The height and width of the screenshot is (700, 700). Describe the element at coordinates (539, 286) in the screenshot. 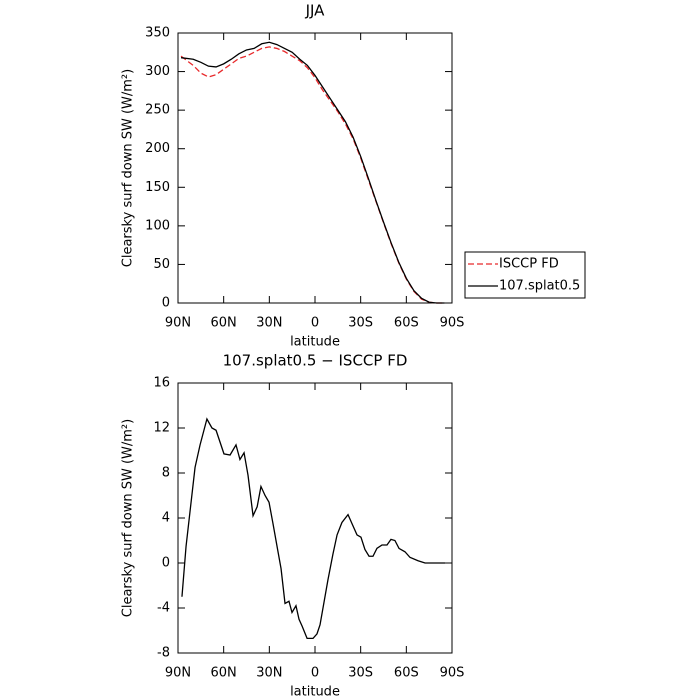

I see `legend-label: 107.splat0.5` at that location.